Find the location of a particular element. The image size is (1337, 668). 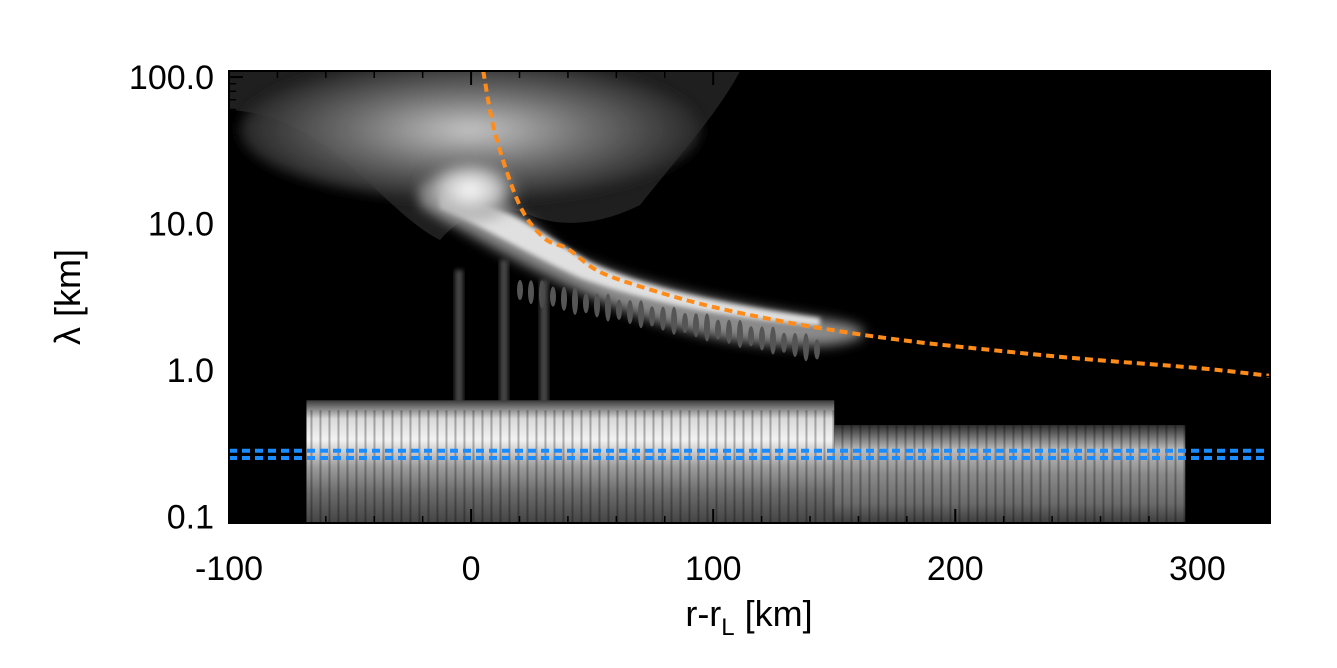

x-axis-label: r-rL [km] is located at coordinates (748, 617).